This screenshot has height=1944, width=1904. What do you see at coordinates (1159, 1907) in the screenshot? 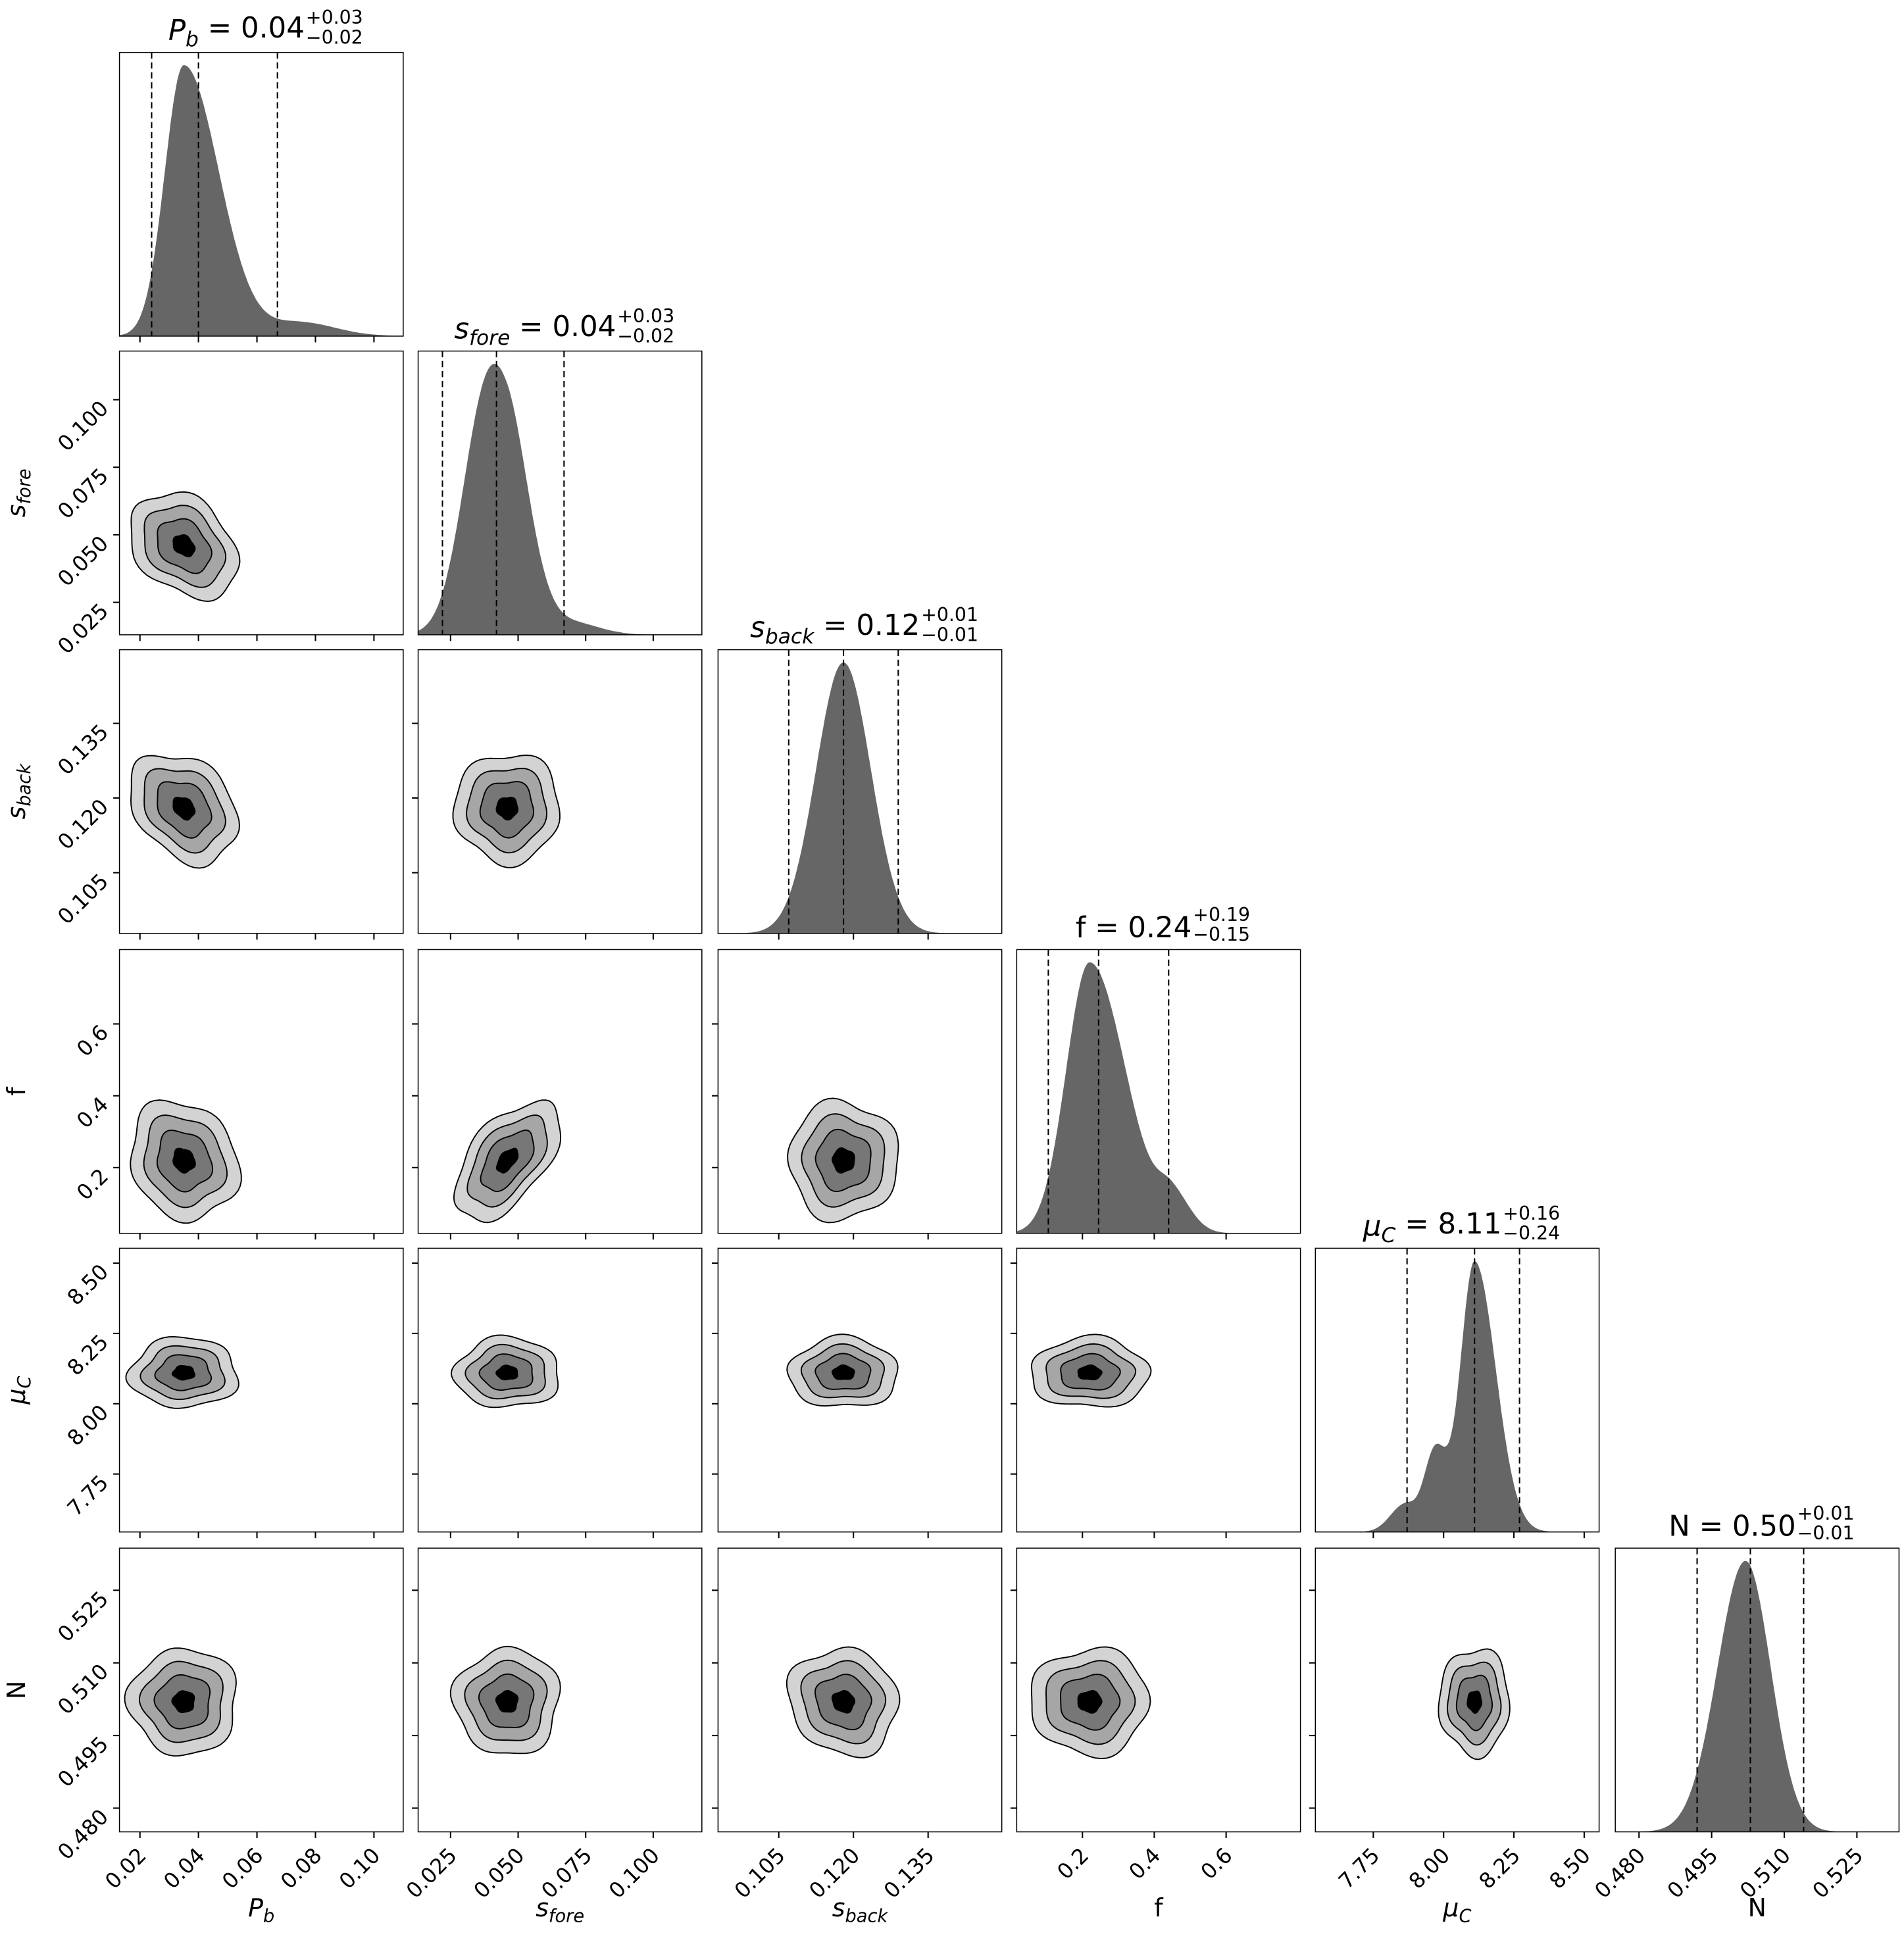
I see `x-axis-label-f-base: f` at bounding box center [1159, 1907].